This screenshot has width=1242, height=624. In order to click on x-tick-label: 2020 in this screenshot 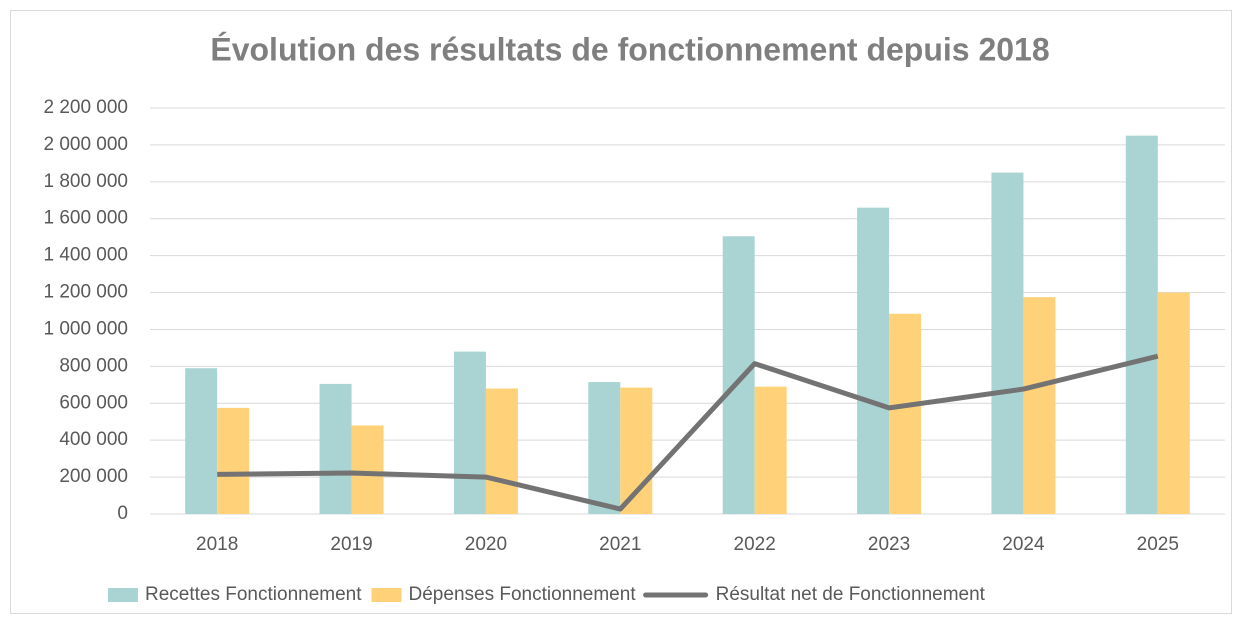, I will do `click(486, 544)`.